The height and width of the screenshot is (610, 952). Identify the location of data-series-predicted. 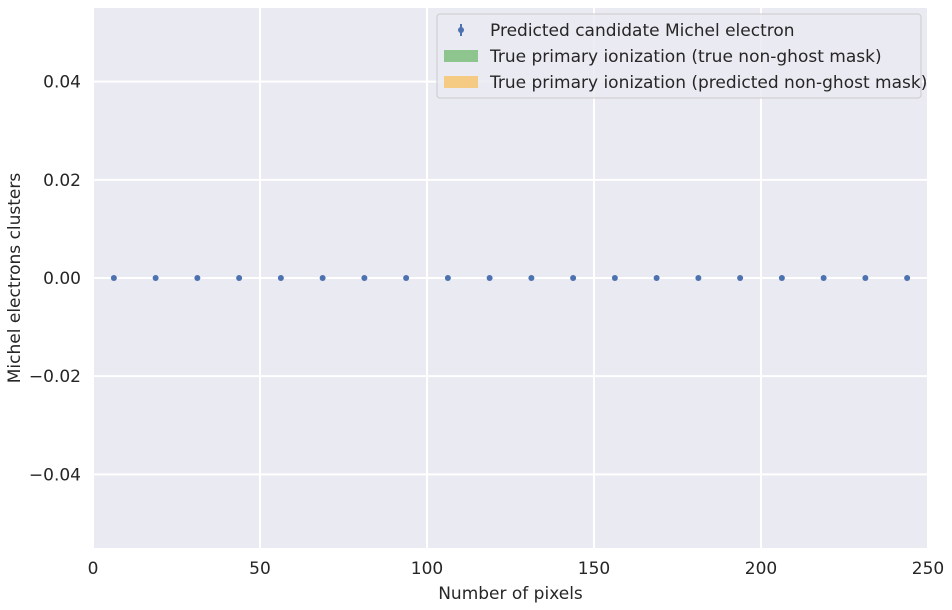
(510, 278).